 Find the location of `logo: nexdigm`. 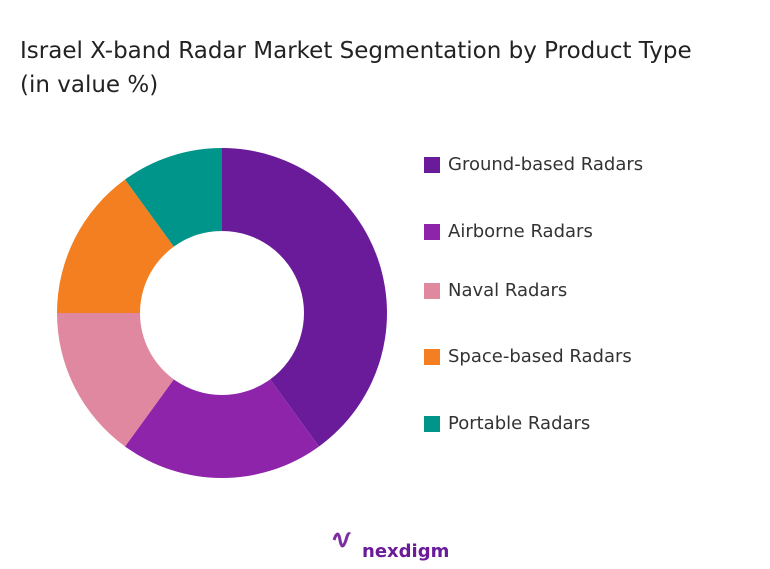

logo: nexdigm is located at coordinates (405, 551).